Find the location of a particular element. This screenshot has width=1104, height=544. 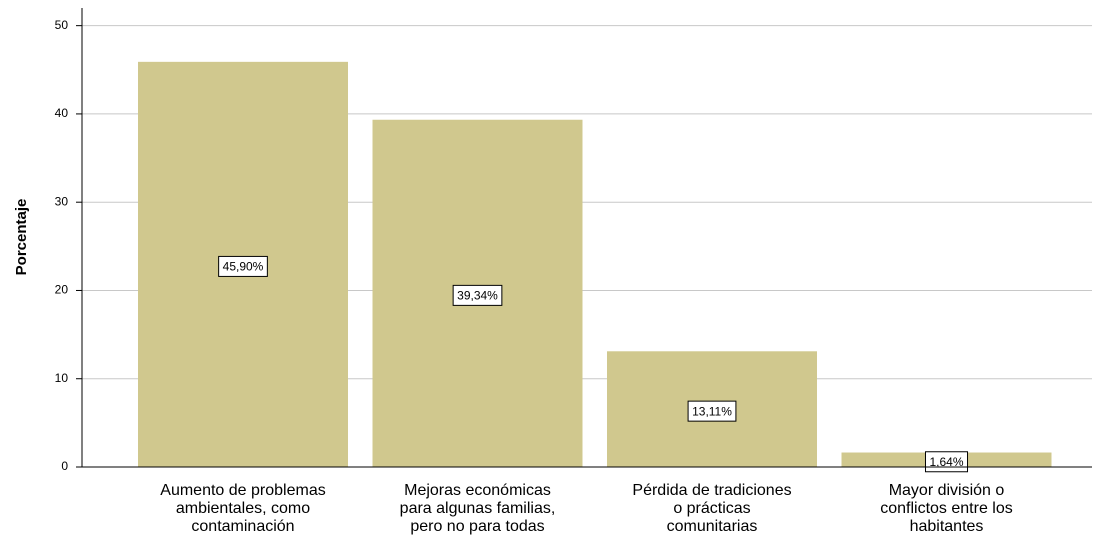

value-label: 1,64% is located at coordinates (946, 462).